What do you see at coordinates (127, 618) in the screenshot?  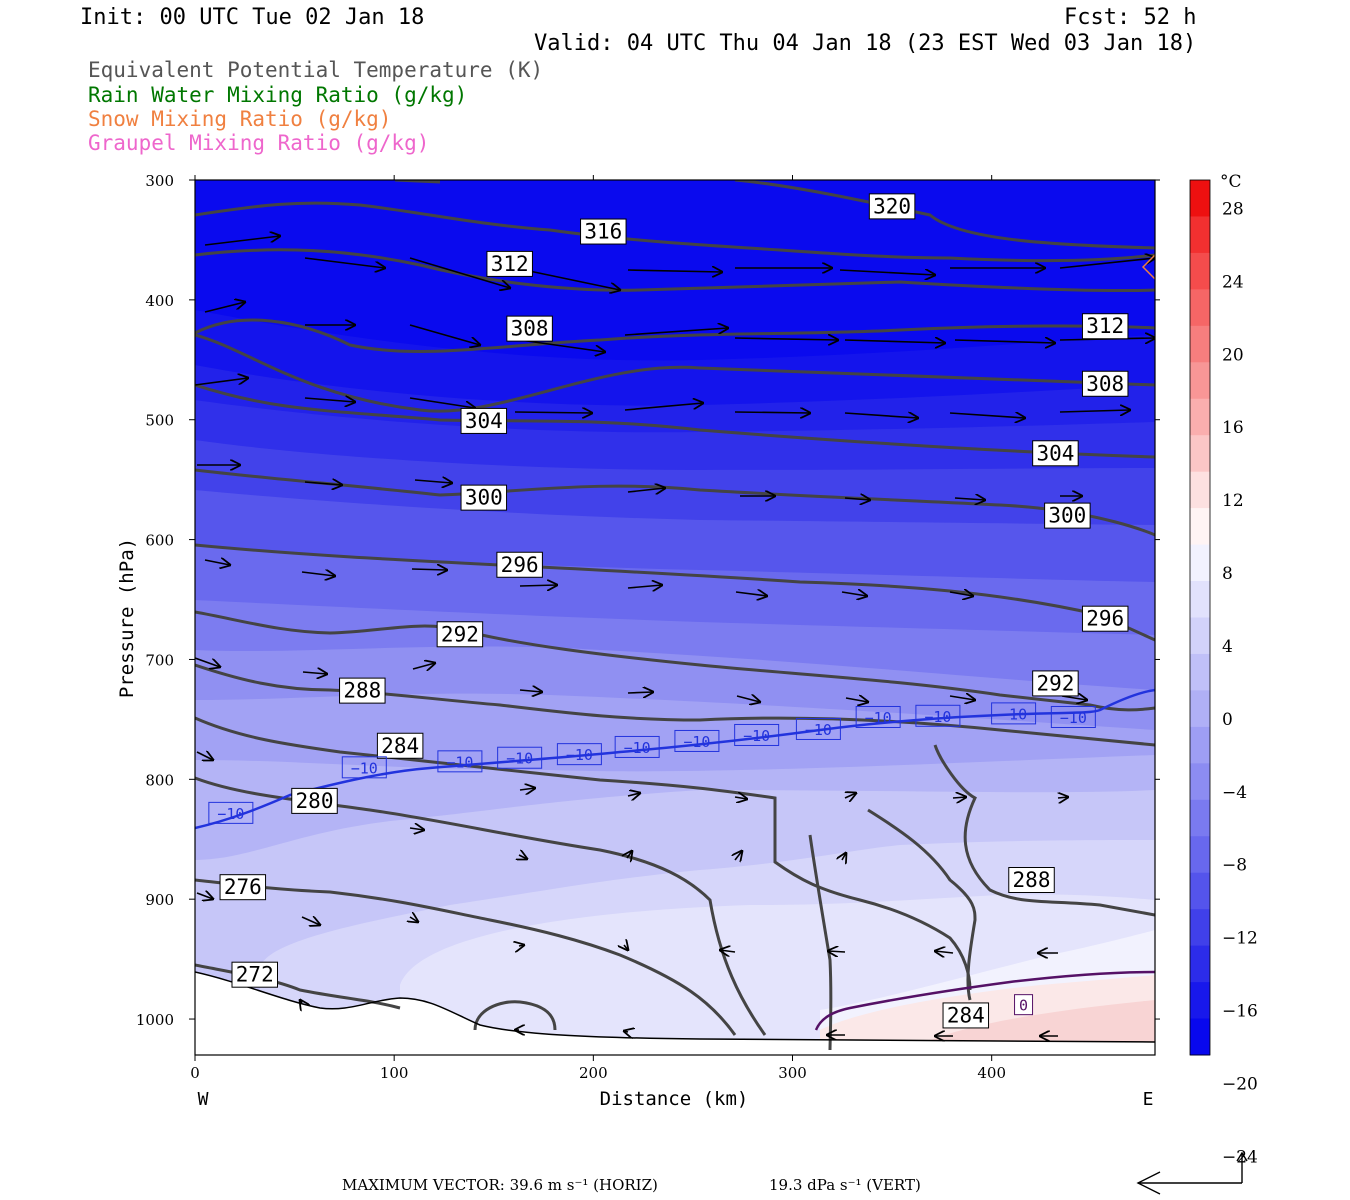 I see `y-axis-label: Pressure (hPa)` at bounding box center [127, 618].